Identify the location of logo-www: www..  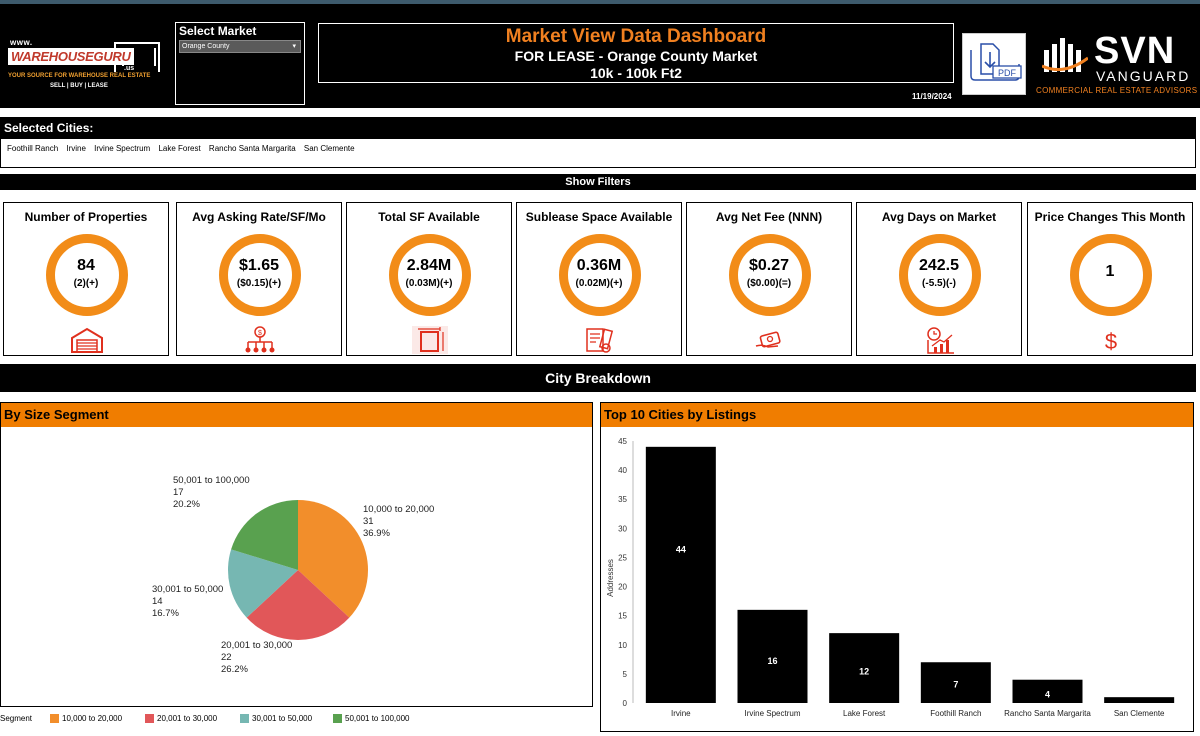
(21, 42).